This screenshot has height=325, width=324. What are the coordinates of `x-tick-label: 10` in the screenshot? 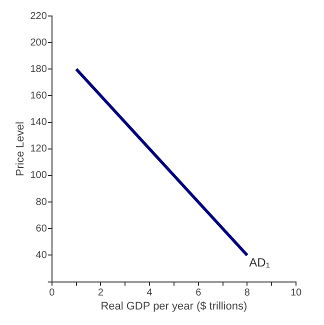 It's located at (296, 293).